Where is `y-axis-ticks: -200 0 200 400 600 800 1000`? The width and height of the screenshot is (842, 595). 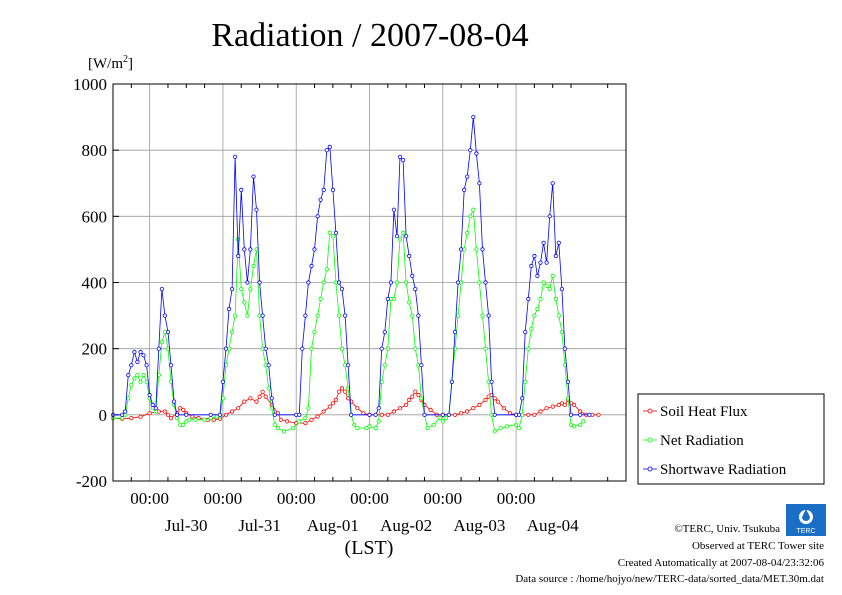 y-axis-ticks: -200 0 200 400 600 800 1000 is located at coordinates (96, 283).